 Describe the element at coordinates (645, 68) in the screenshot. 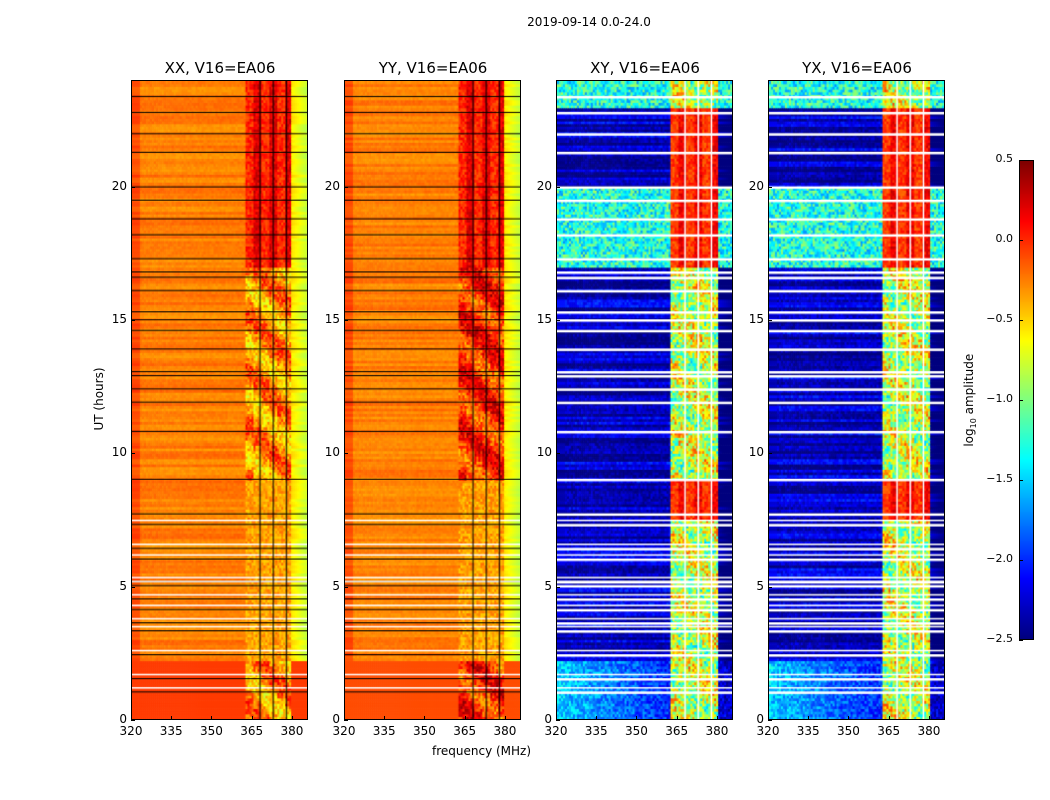

I see `panel-title: XY, V16=EA06` at that location.